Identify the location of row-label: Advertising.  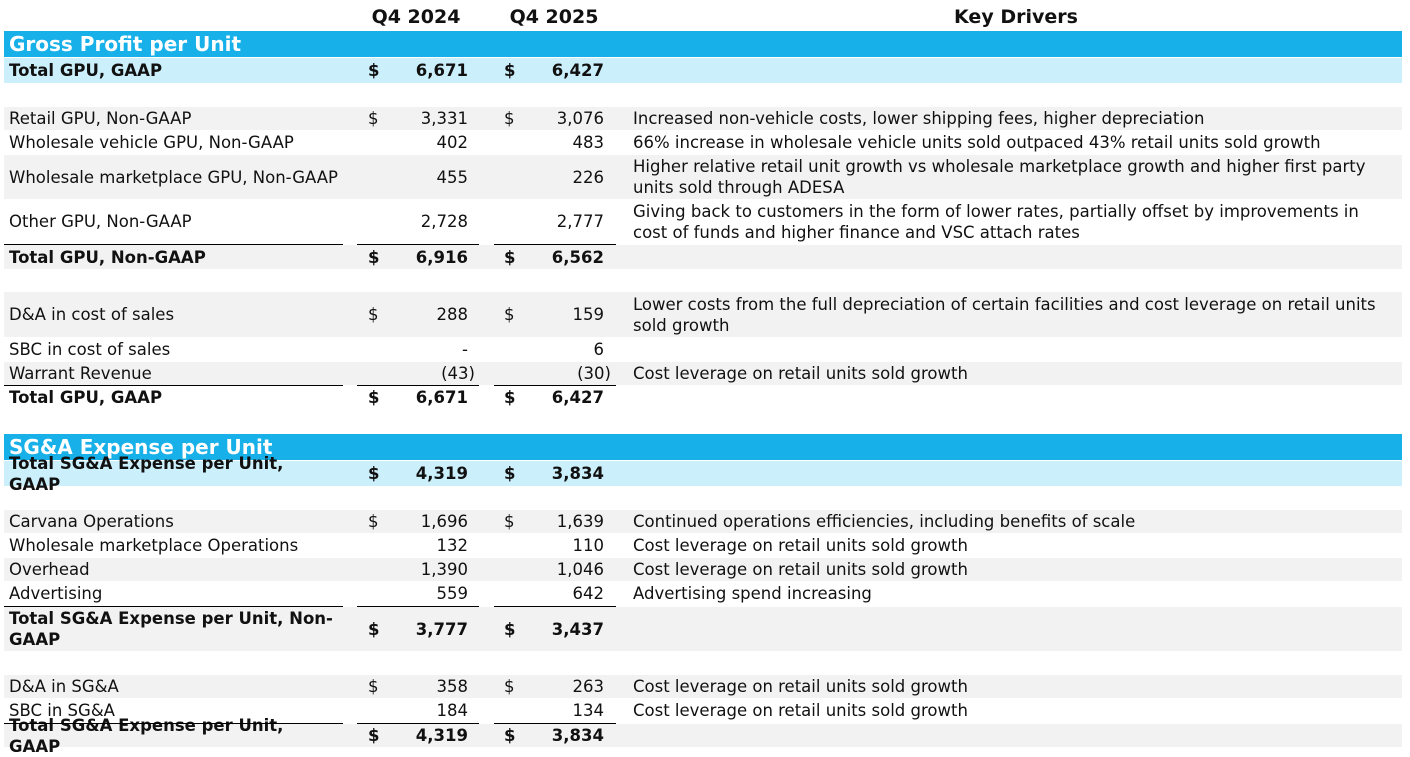
(56, 593).